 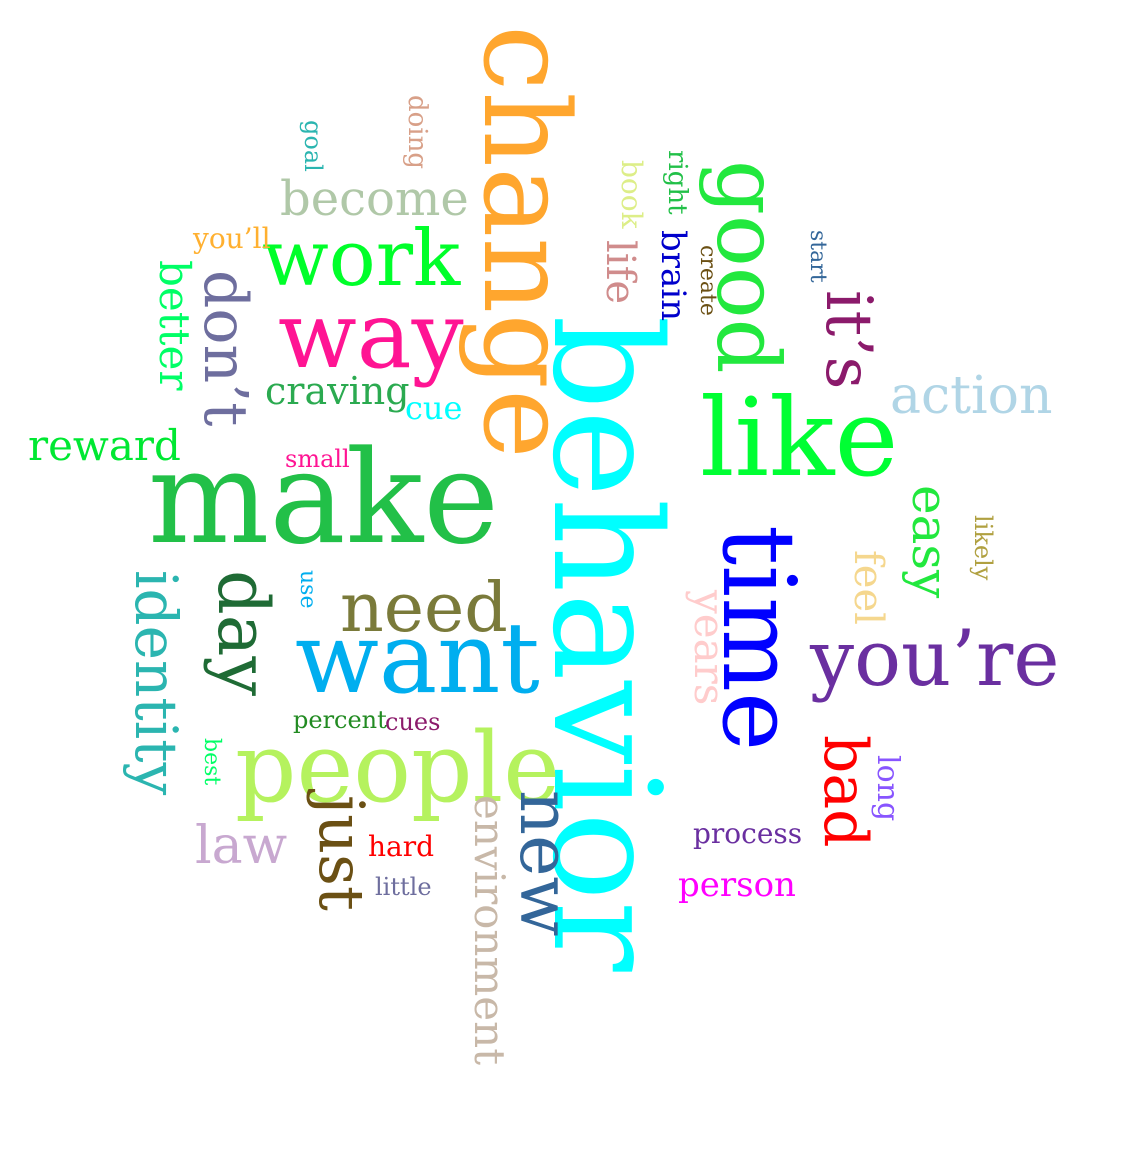 I want to click on word-doing: doing, so click(x=417, y=132).